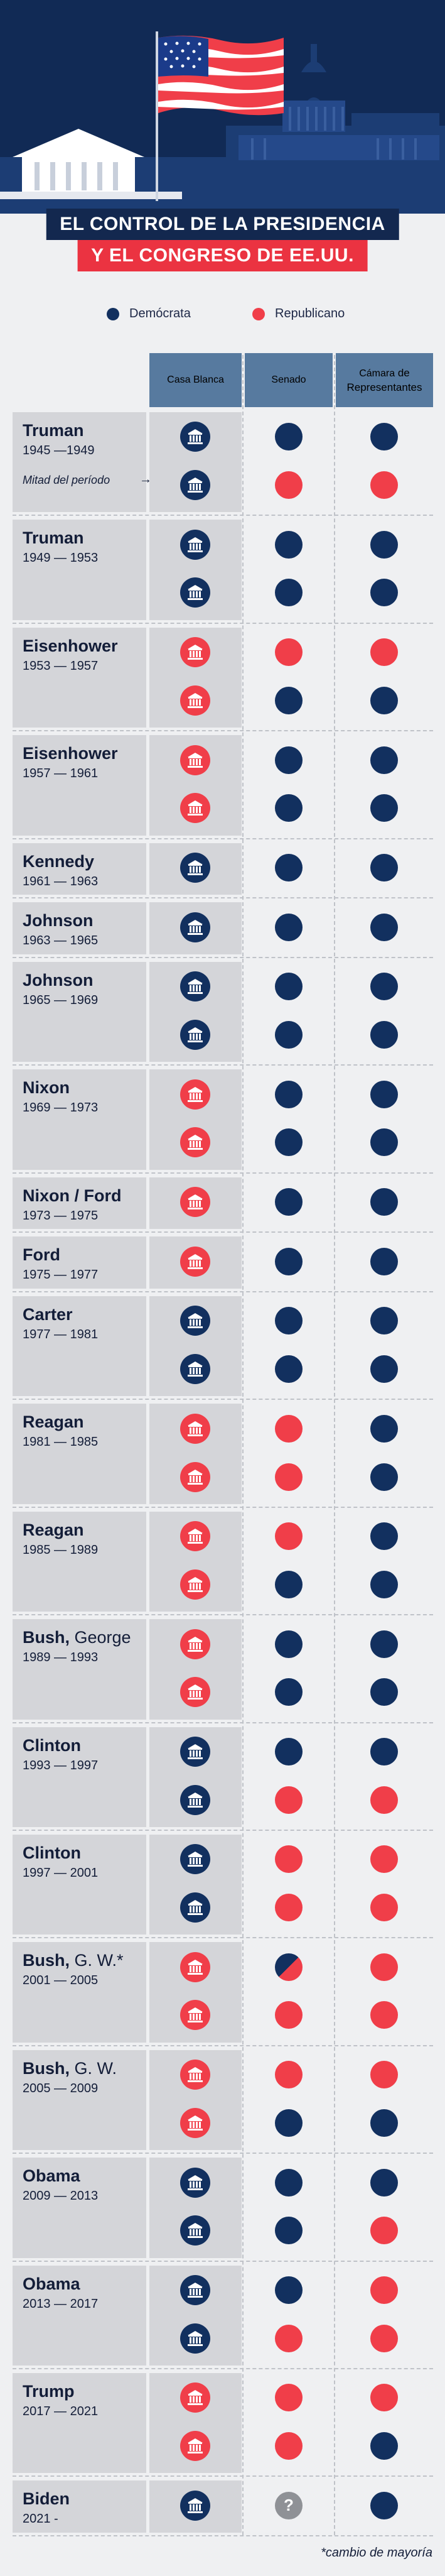 This screenshot has width=445, height=2576. I want to click on president-name: Bush, G. W., so click(70, 2068).